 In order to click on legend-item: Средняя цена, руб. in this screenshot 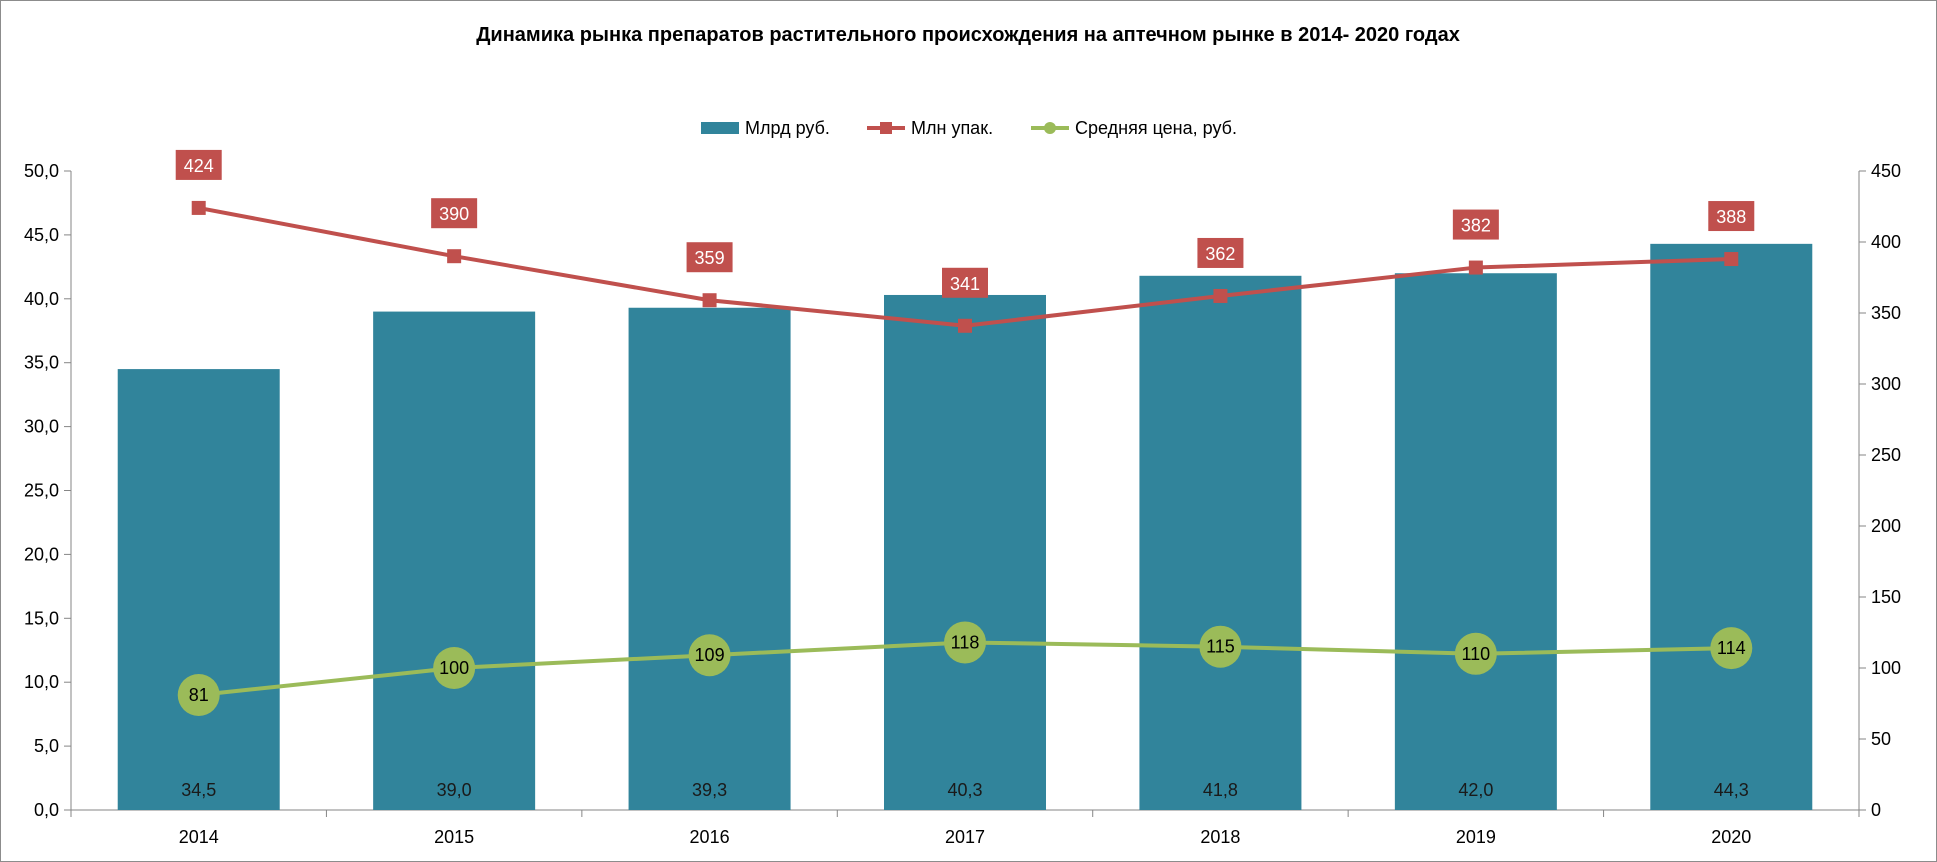, I will do `click(1134, 128)`.